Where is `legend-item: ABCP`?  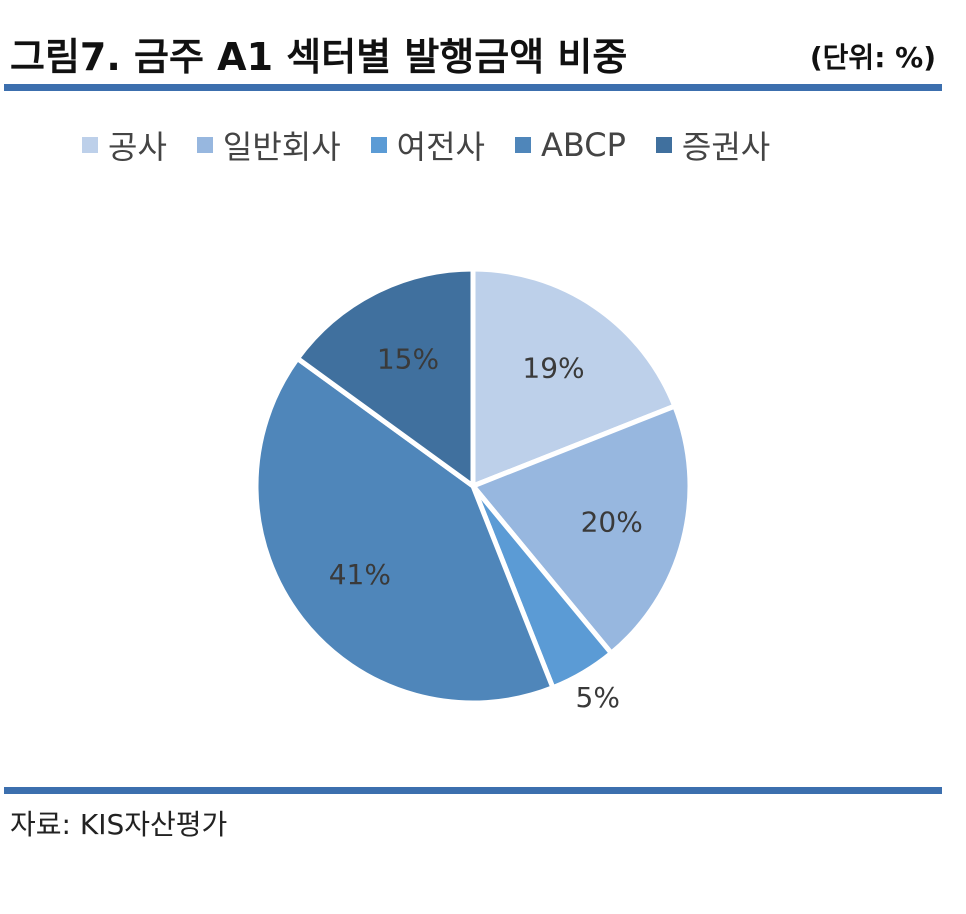
legend-item: ABCP is located at coordinates (570, 145).